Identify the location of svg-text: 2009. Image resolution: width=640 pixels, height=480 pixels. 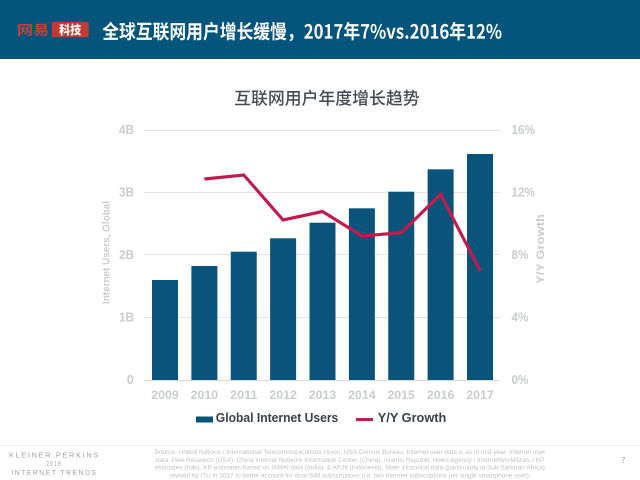
(165, 395).